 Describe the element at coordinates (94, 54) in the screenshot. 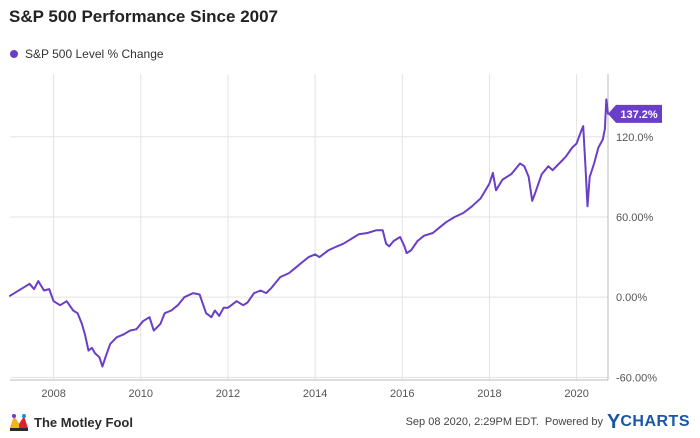

I see `legend-label: S&P 500 Level % Change` at that location.